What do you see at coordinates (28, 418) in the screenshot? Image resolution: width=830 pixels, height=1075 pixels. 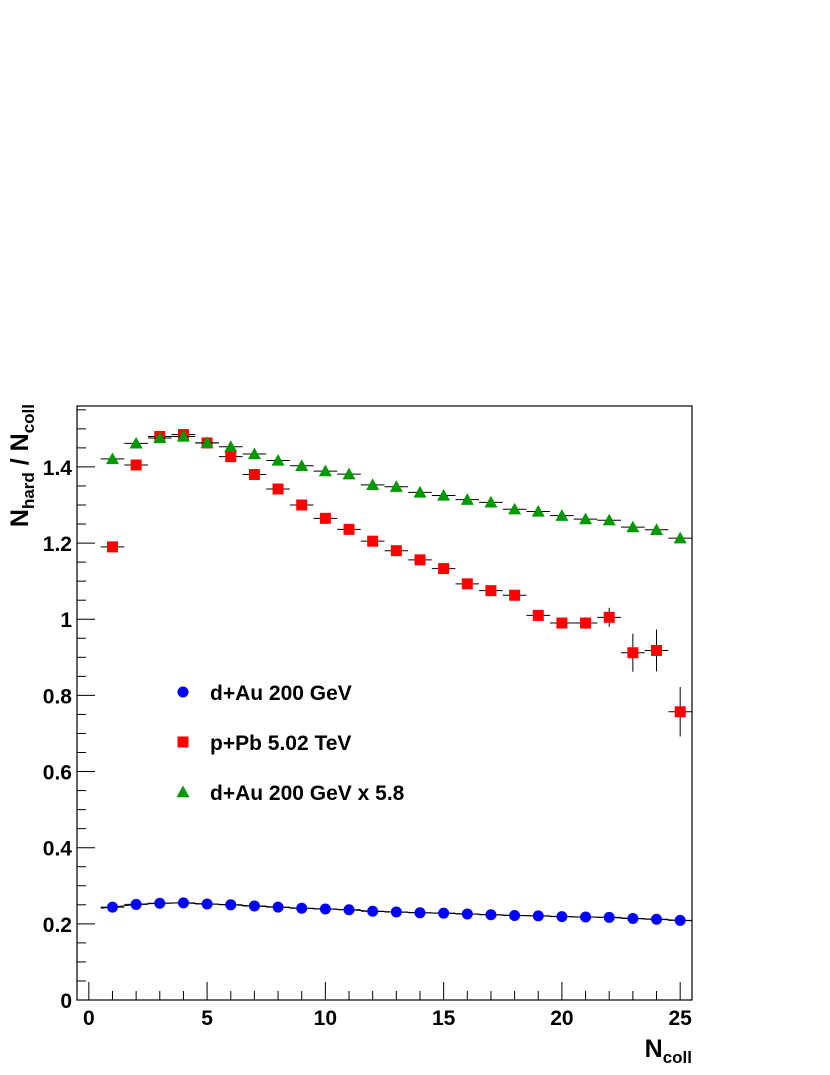 I see `y-axis-title-sub2: coll` at bounding box center [28, 418].